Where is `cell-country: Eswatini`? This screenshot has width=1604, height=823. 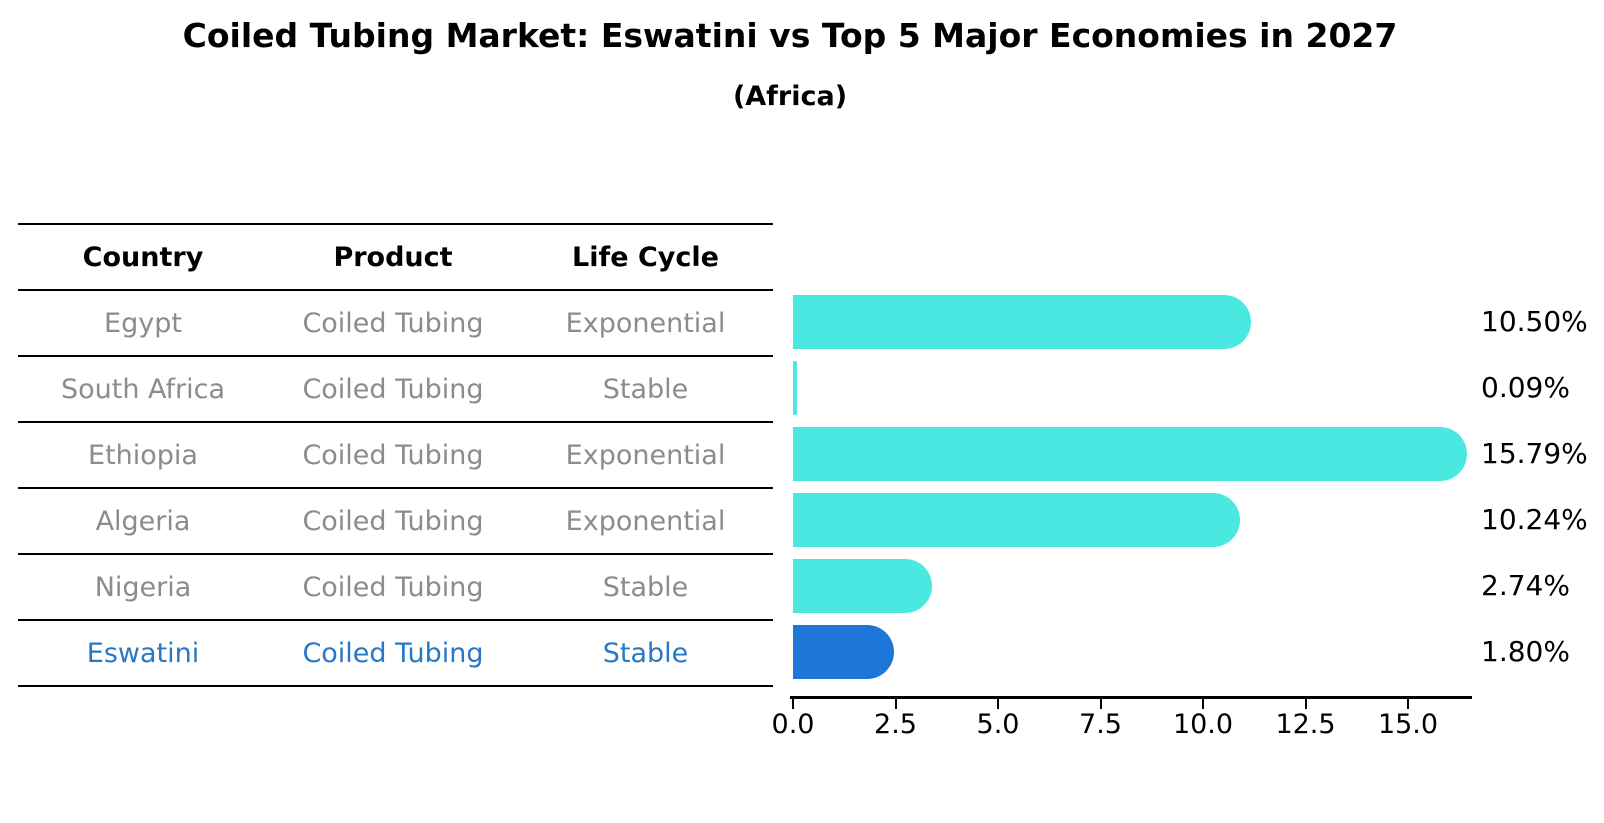
cell-country: Eswatini is located at coordinates (143, 653).